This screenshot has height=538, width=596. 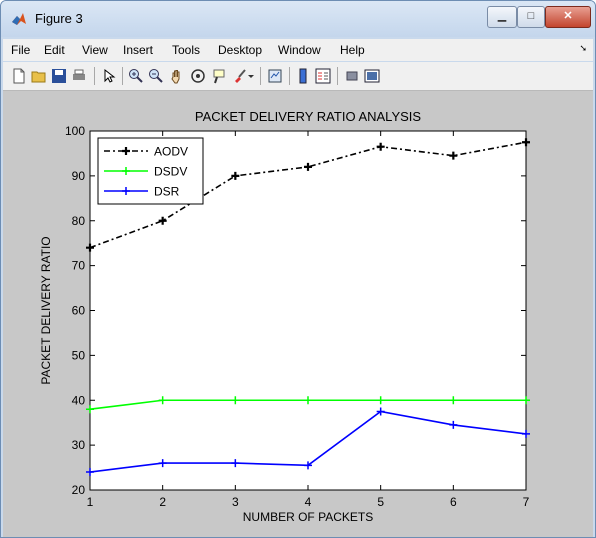 What do you see at coordinates (251, 76) in the screenshot?
I see `brush-dropdown-icon` at bounding box center [251, 76].